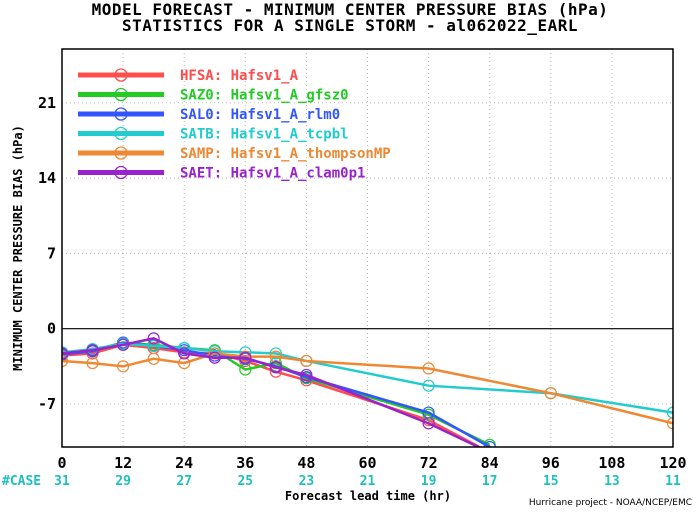  Describe the element at coordinates (245, 481) in the screenshot. I see `case-count: 25` at that location.